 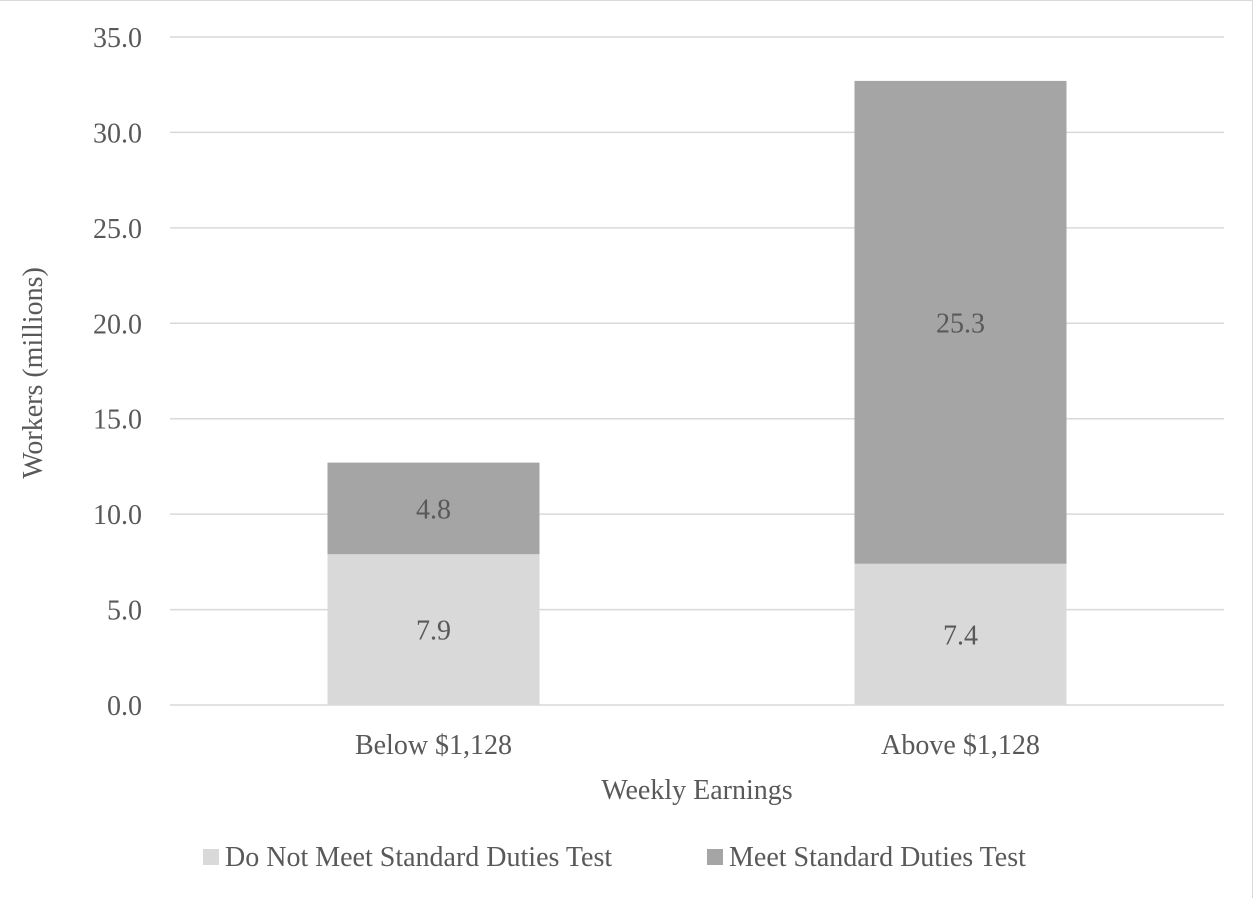 I want to click on data-label: 7.9, so click(x=433, y=631).